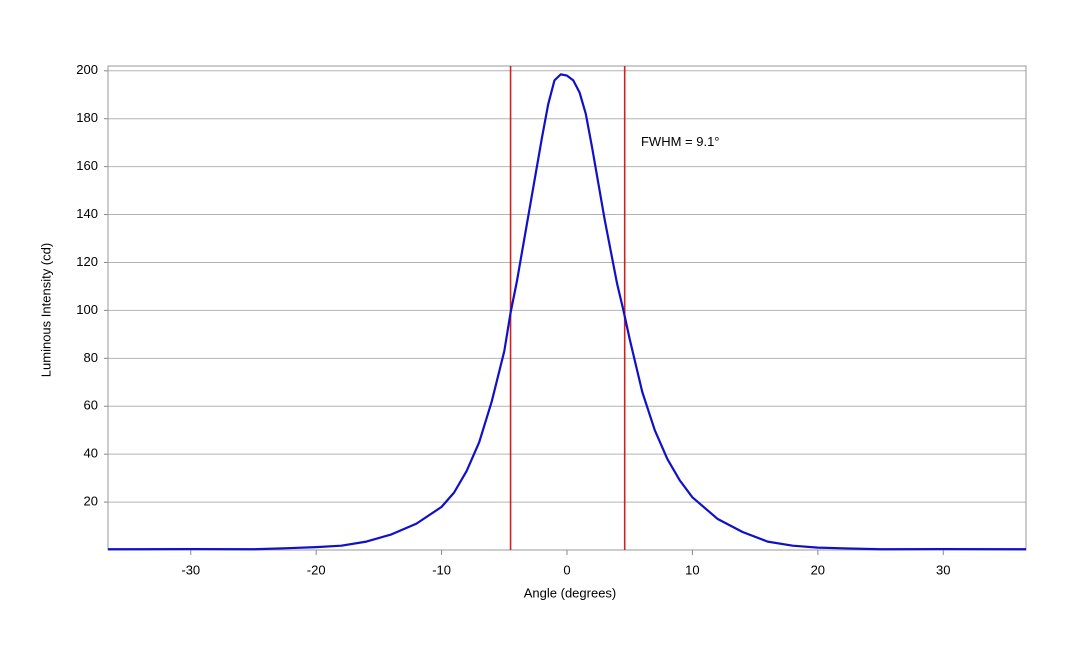 This screenshot has width=1080, height=648. I want to click on y-axis-label: Luminous Intensity (cd), so click(45, 310).